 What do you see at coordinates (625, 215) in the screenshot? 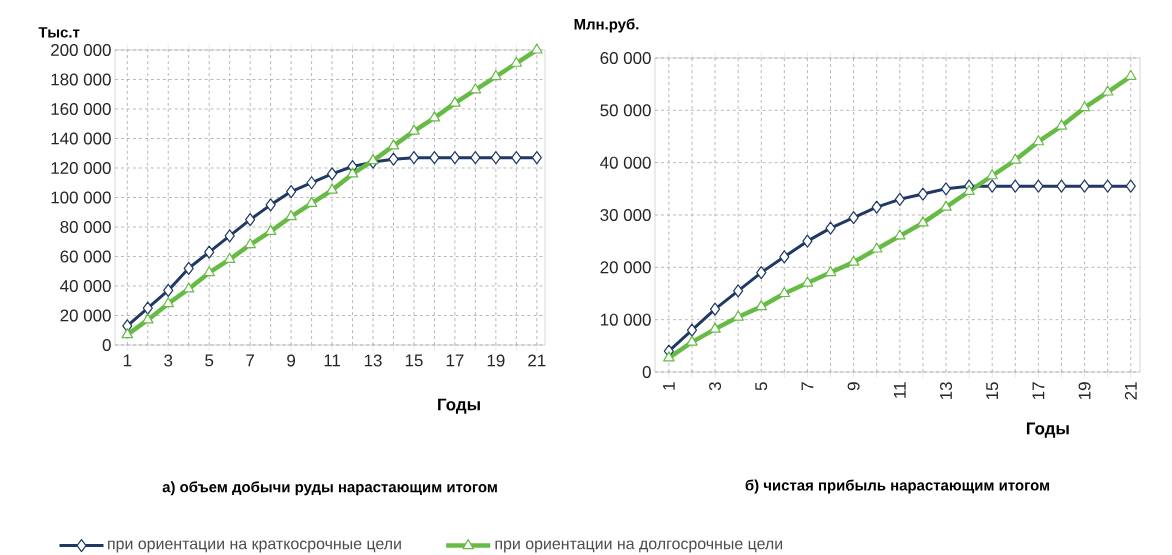
I see `y-tick-label: 30 000` at bounding box center [625, 215].